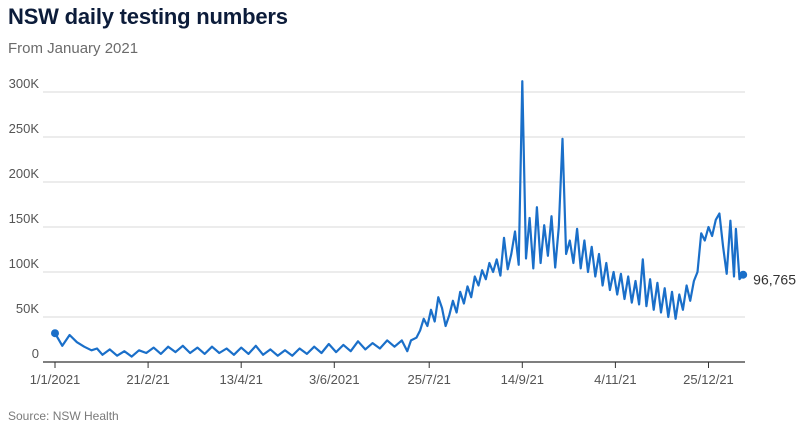  I want to click on x-tick-label: 4/11/21, so click(615, 379).